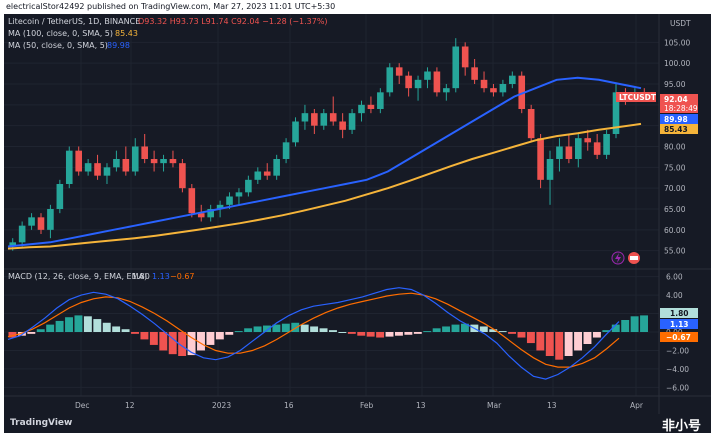 Image resolution: width=718 pixels, height=434 pixels. What do you see at coordinates (679, 313) in the screenshot?
I see `macd-hist-tag-box` at bounding box center [679, 313].